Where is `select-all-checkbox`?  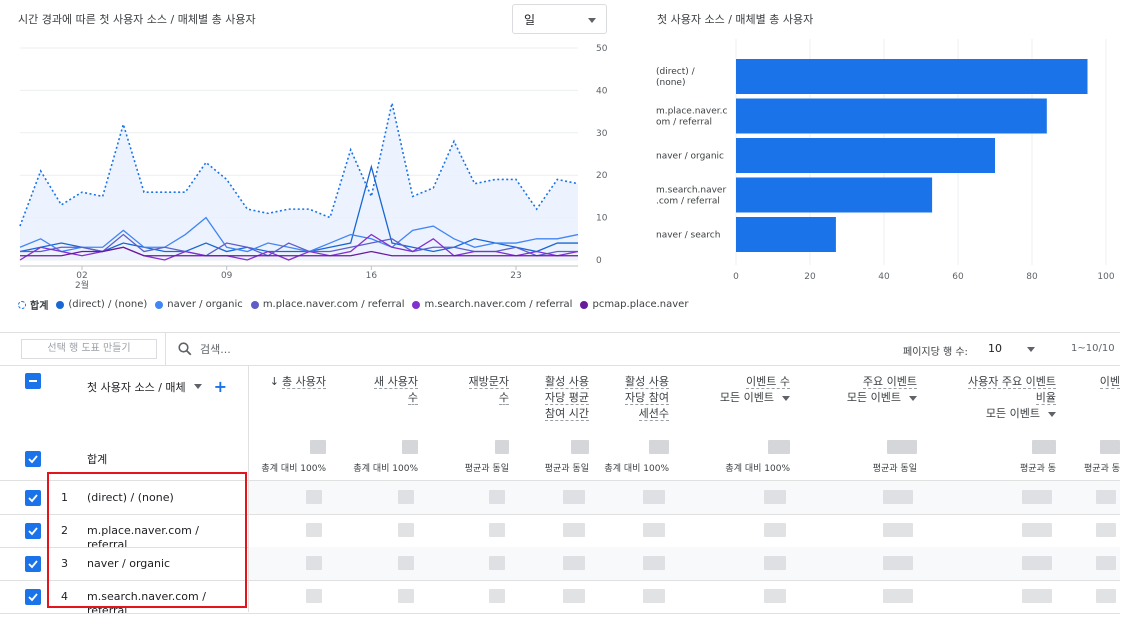
select-all-checkbox is located at coordinates (33, 381).